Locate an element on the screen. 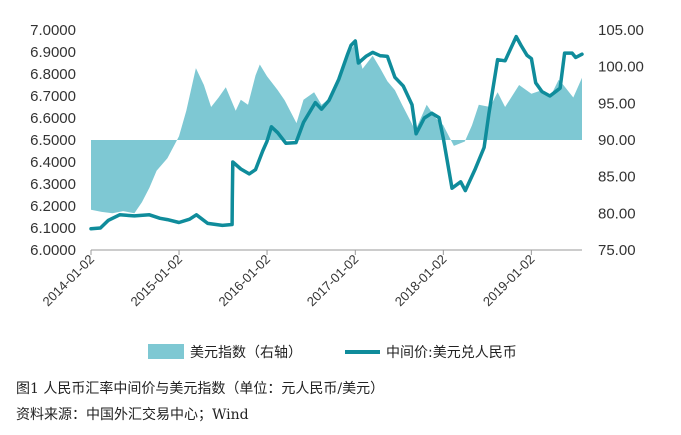  left-tick-label: 6.3000 is located at coordinates (53, 184).